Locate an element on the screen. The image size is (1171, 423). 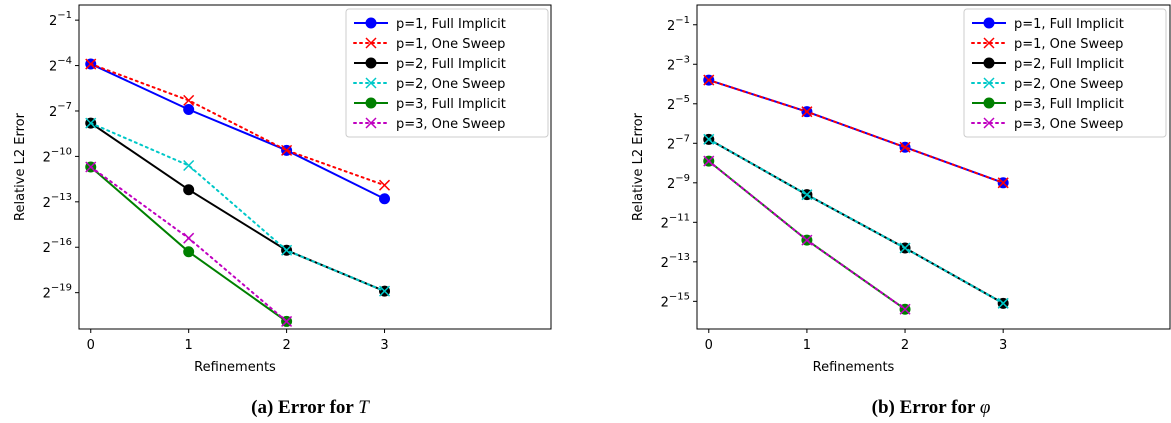
chart-a-y-tick-label: 2−1 is located at coordinates (60, 19).